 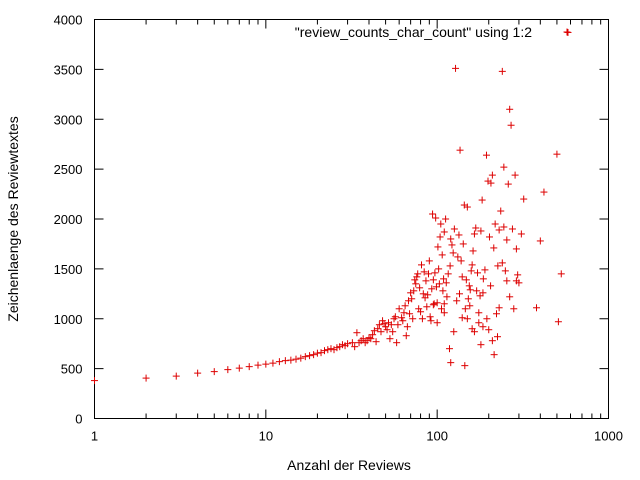 What do you see at coordinates (437, 436) in the screenshot?
I see `x-tick-label: 100` at bounding box center [437, 436].